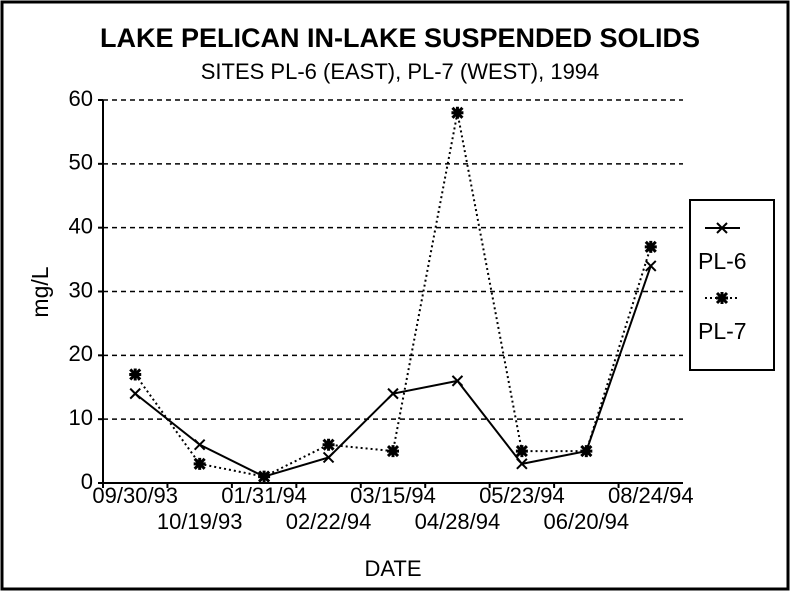 This screenshot has height=591, width=790. I want to click on chart-subtitle: SITES PL-6 (EAST), PL-7 (WEST), 1994, so click(400, 71).